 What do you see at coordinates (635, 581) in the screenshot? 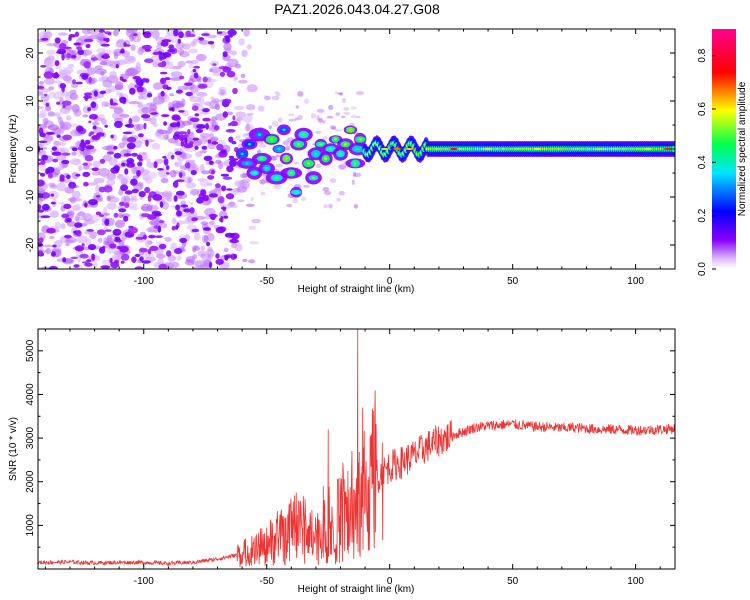
I see `snr-xtick-label: 100` at bounding box center [635, 581].